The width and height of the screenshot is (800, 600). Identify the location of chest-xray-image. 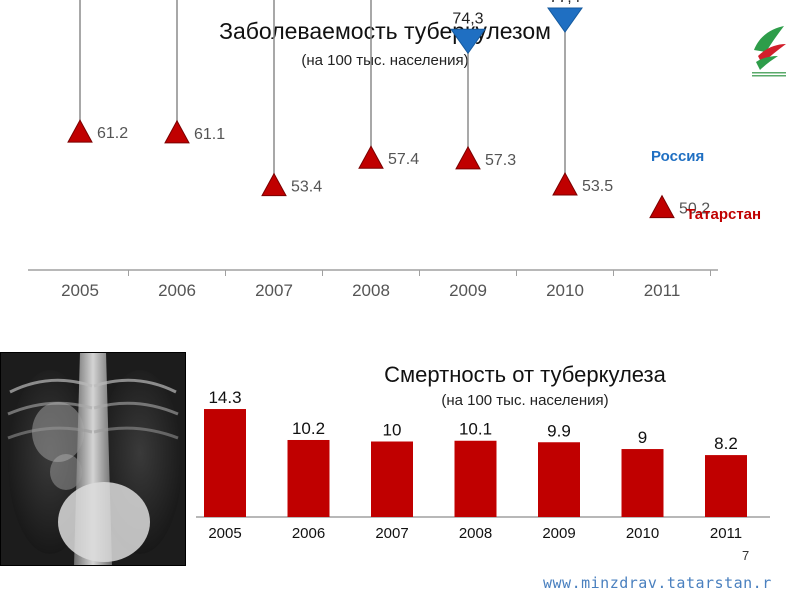
(93, 459).